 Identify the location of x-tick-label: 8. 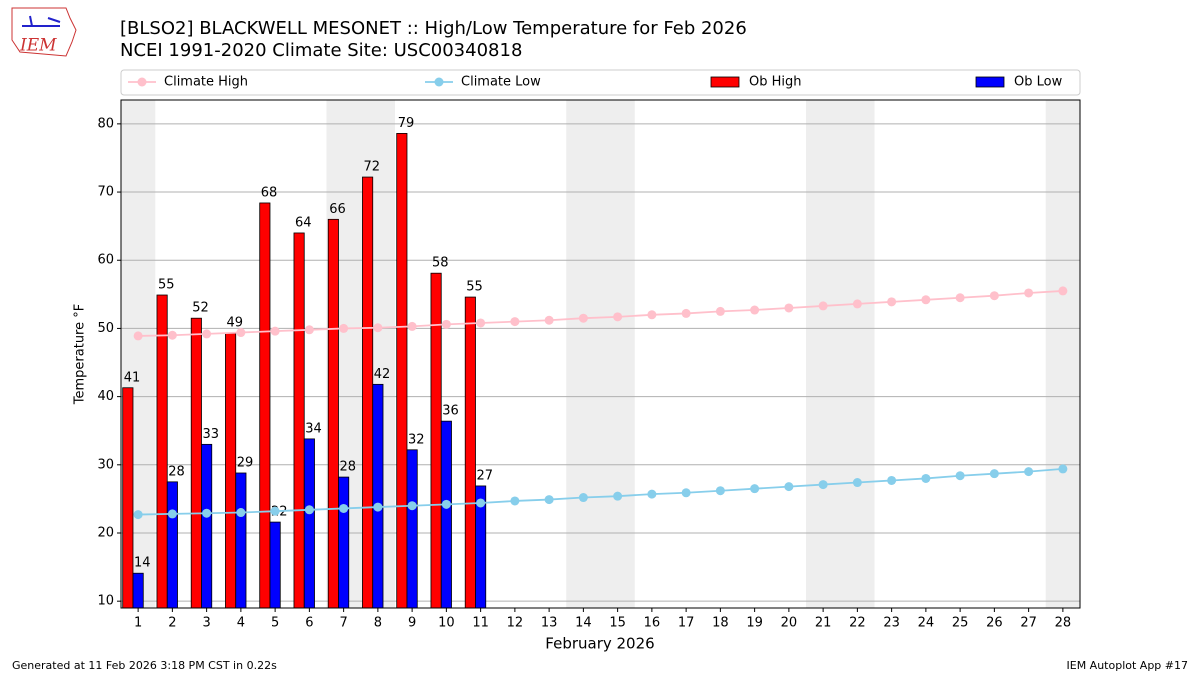
(378, 623).